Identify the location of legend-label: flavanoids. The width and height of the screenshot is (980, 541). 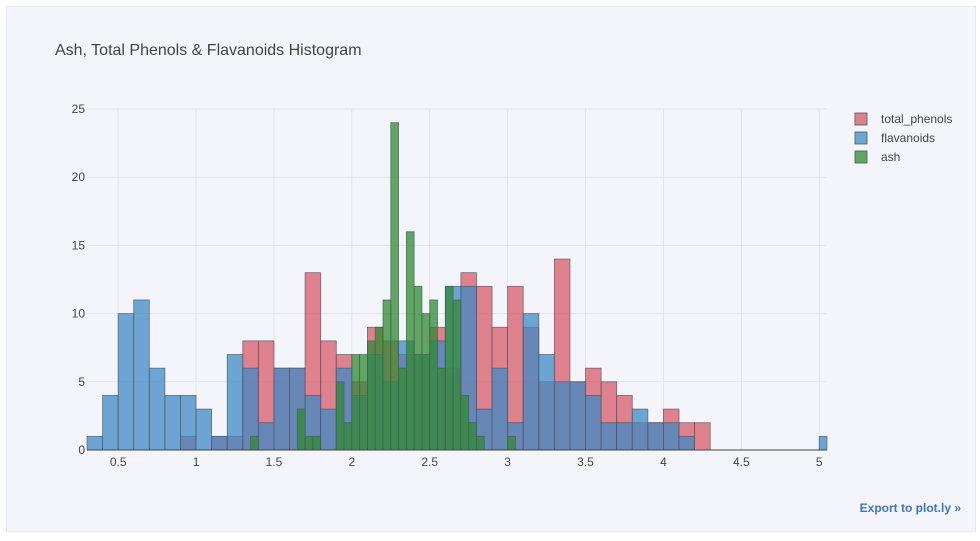
(908, 138).